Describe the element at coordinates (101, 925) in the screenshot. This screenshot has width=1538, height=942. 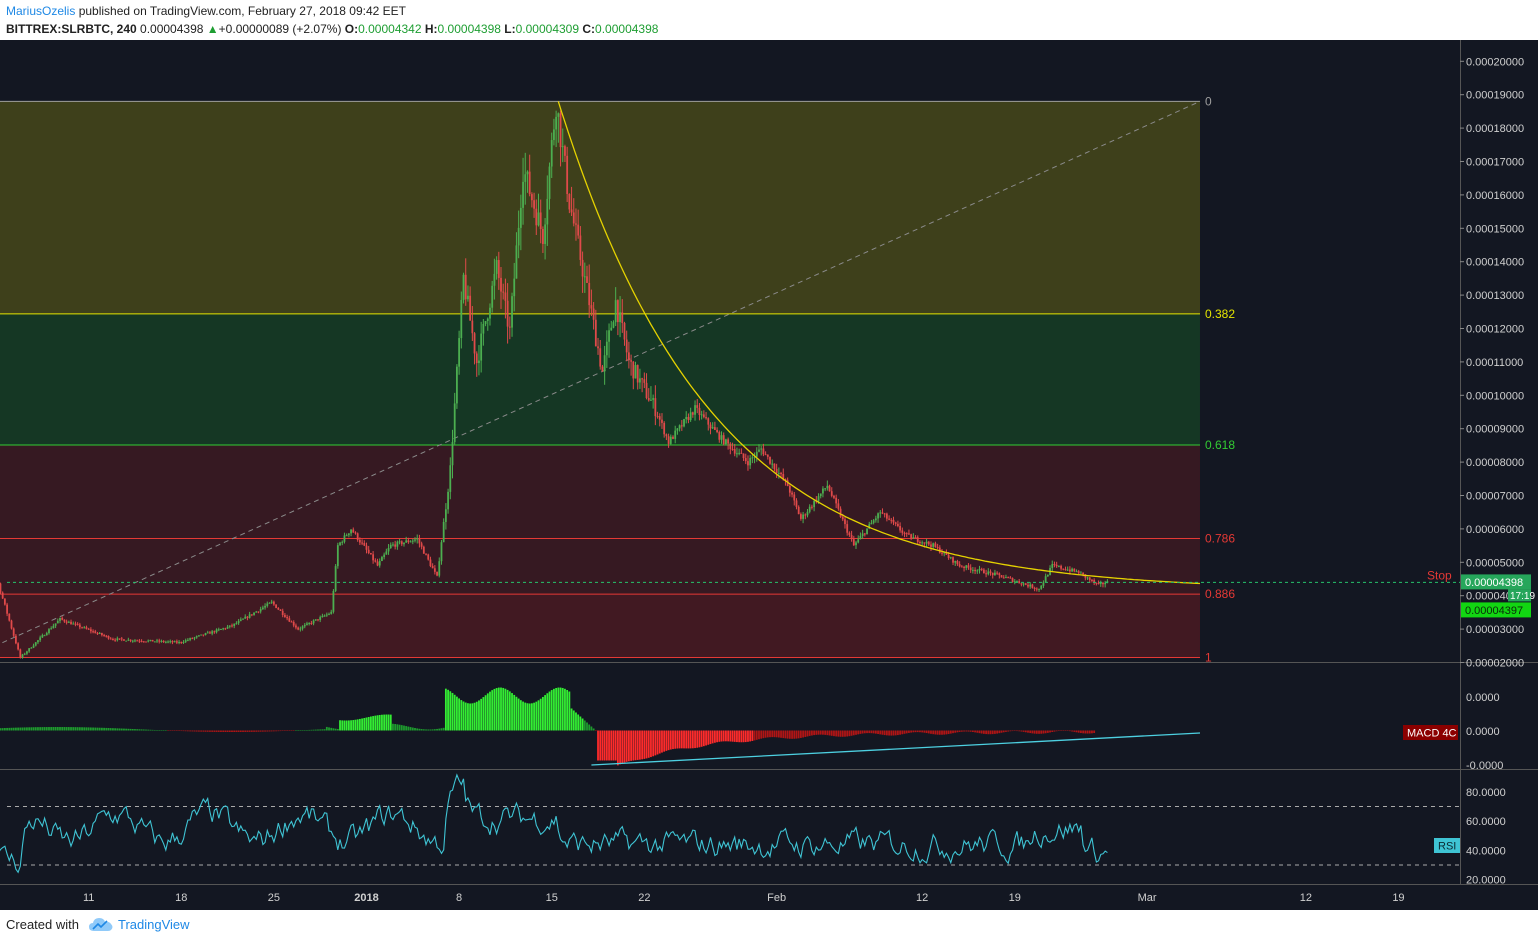
I see `tradingview-cloud-icon` at that location.